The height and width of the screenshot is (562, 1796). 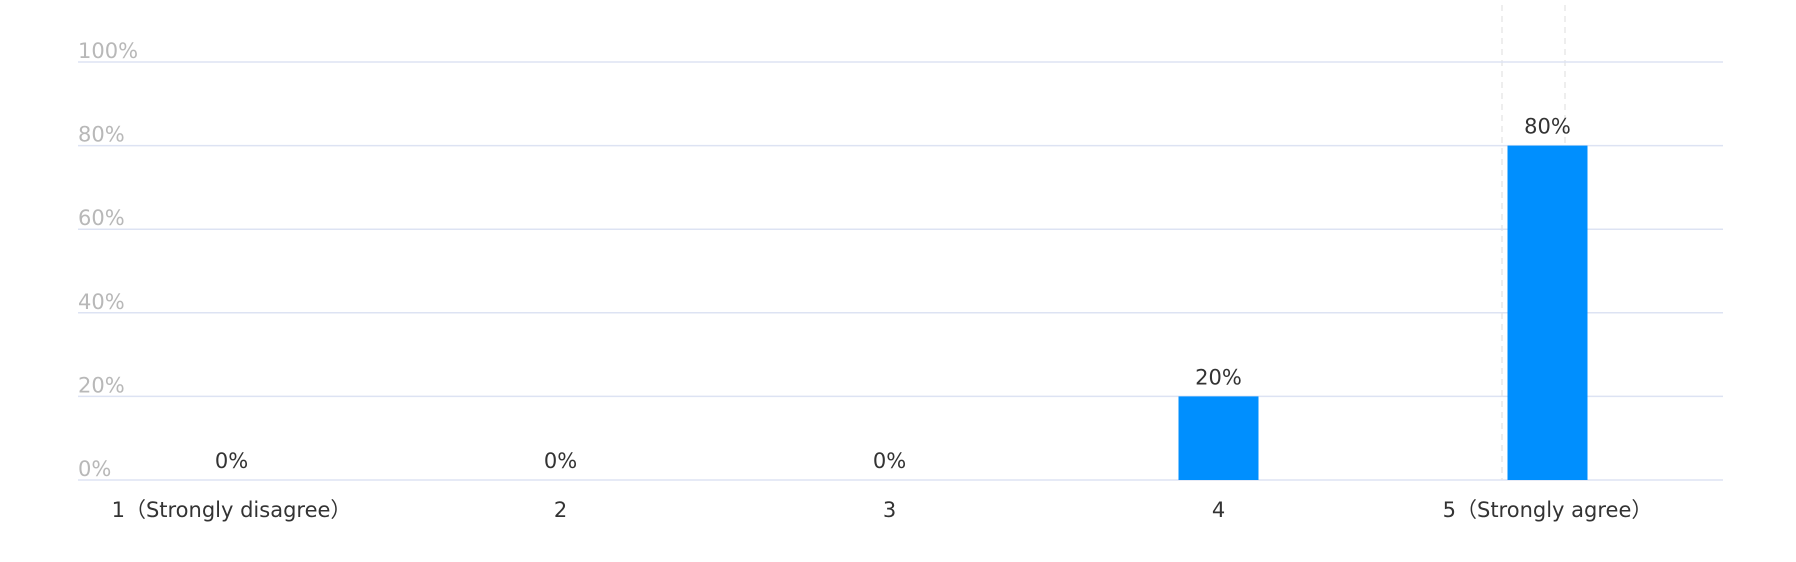 I want to click on y-tick-label: 100%, so click(x=108, y=51).